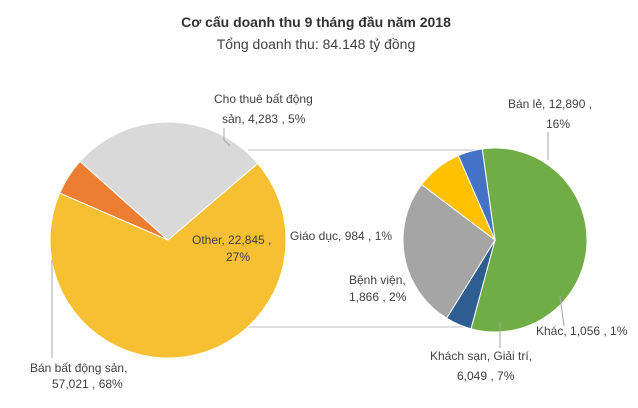 Image resolution: width=638 pixels, height=408 pixels. Describe the element at coordinates (476, 194) in the screenshot. I see `secondary-pie-slice-giao-duc` at that location.